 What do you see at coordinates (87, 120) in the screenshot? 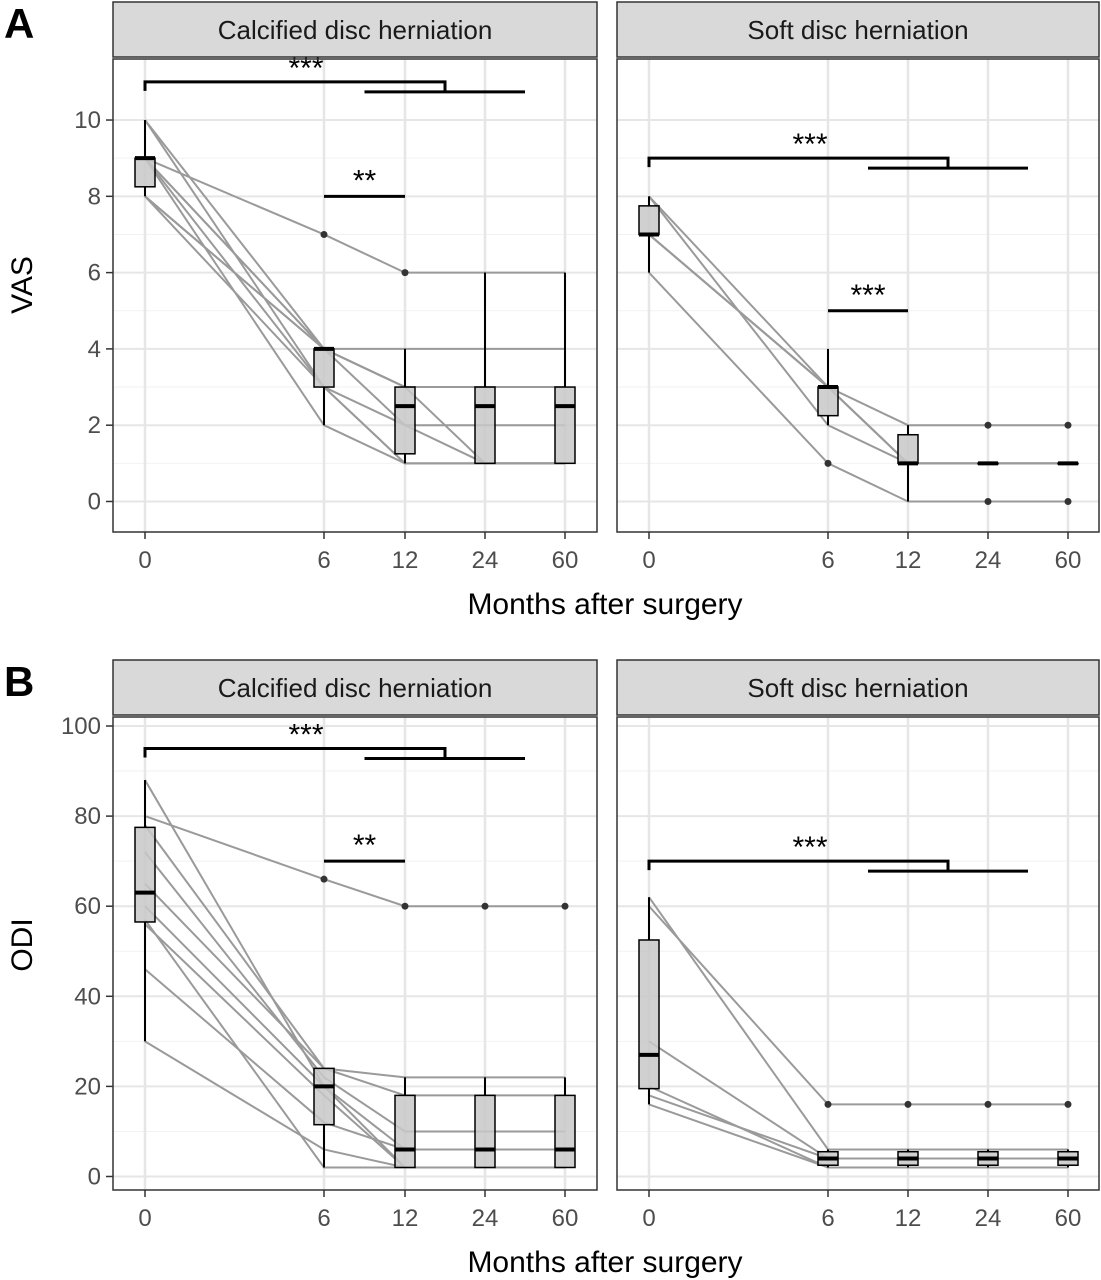
I see `y-tick-label: 10` at bounding box center [87, 120].